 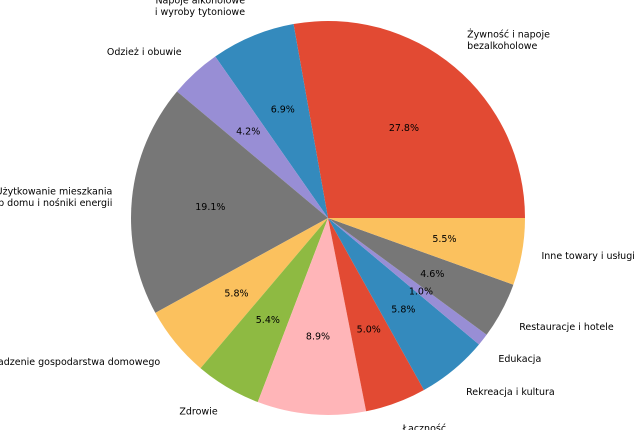 I want to click on pie-pct-label: 8.9%, so click(x=318, y=336).